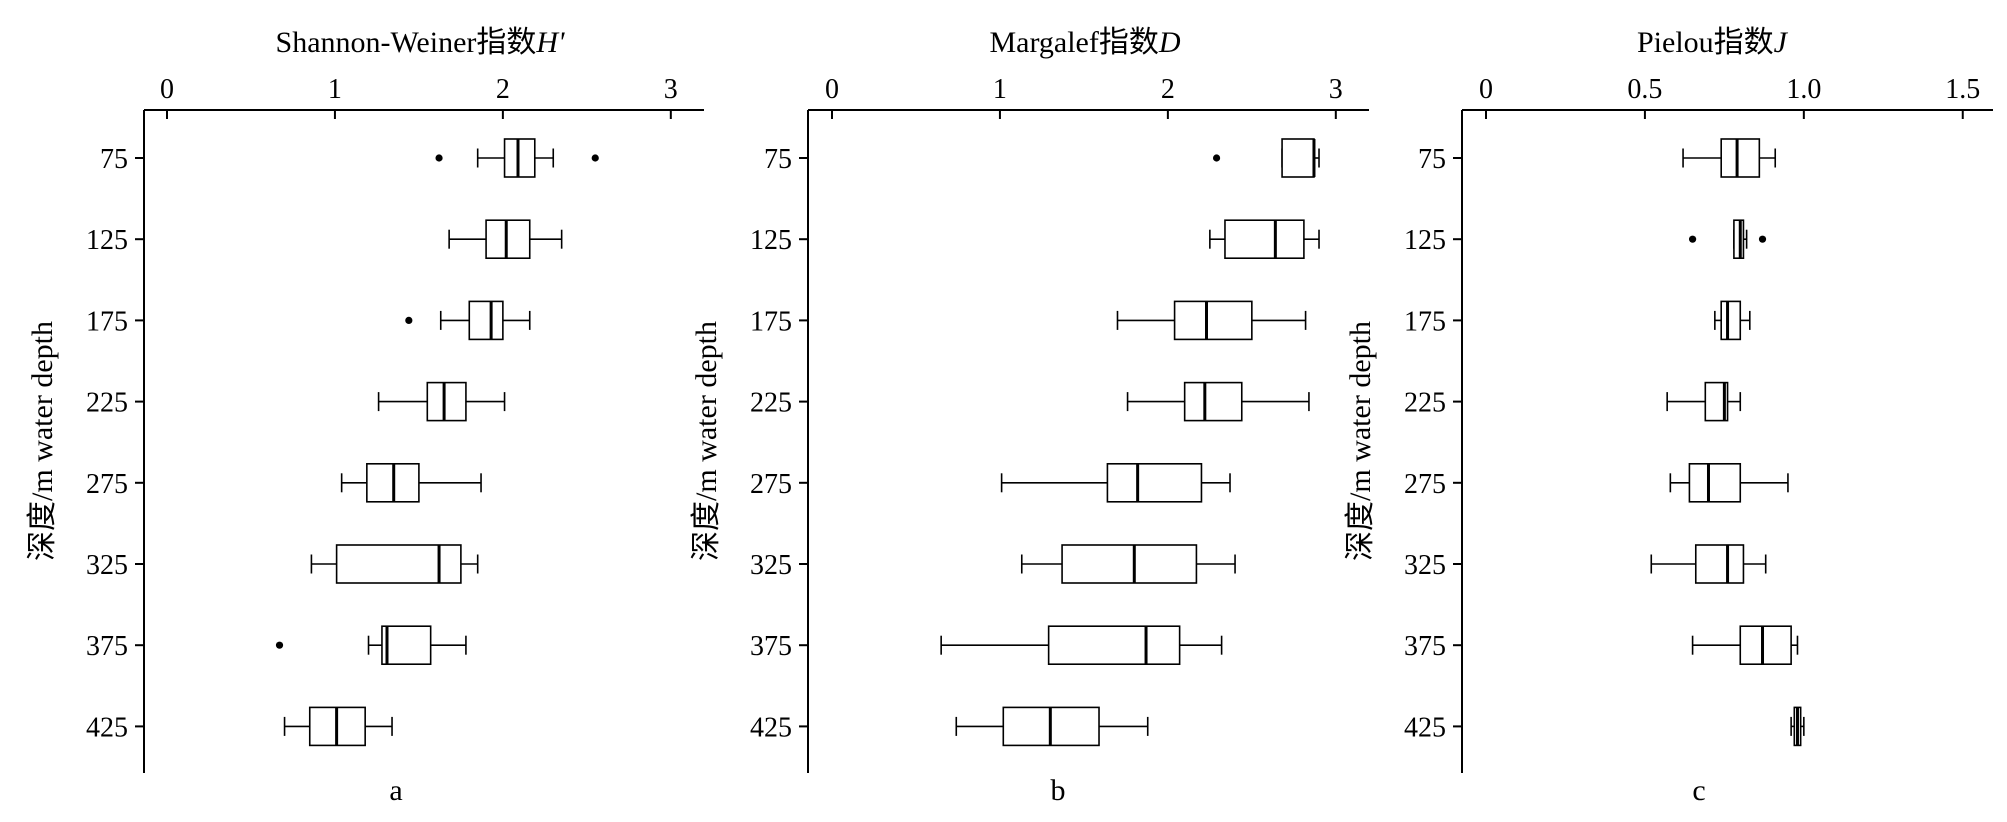 The width and height of the screenshot is (2007, 822). What do you see at coordinates (1698, 790) in the screenshot?
I see `panel-letter: c` at bounding box center [1698, 790].